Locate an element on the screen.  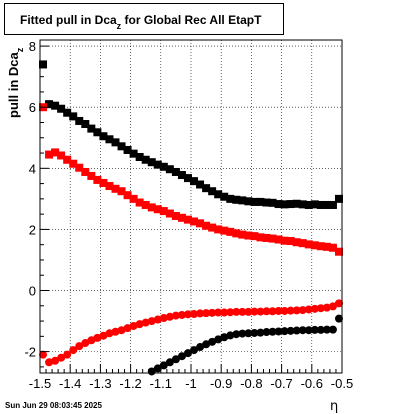
x-axis-title: η is located at coordinates (334, 406).